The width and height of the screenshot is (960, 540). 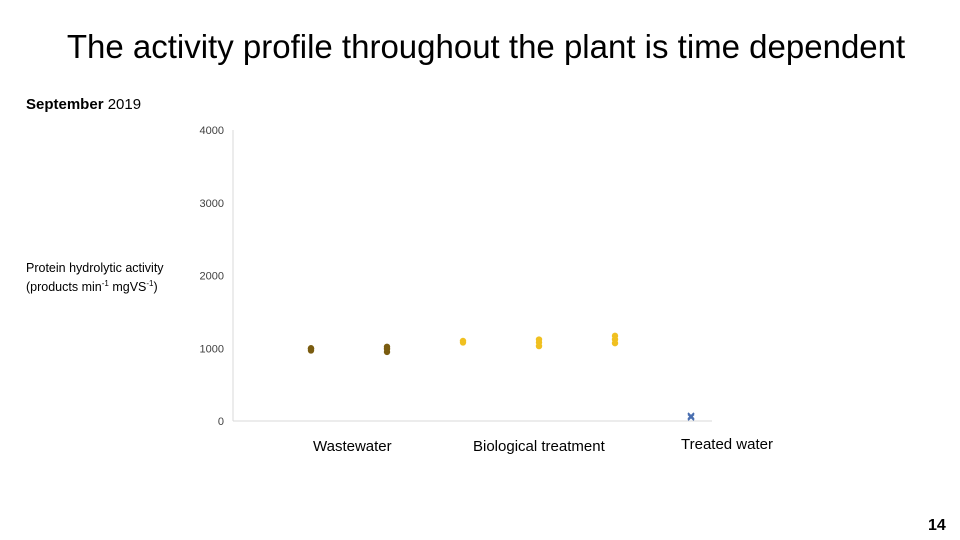 What do you see at coordinates (212, 204) in the screenshot?
I see `y-tick-label: 3000` at bounding box center [212, 204].